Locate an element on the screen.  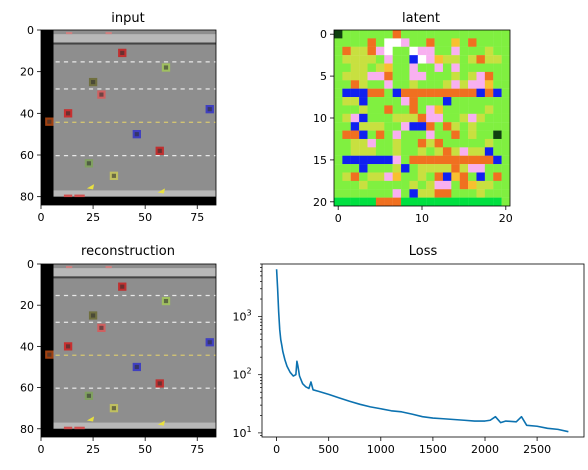
x-tick-label: 20 is located at coordinates (506, 218).